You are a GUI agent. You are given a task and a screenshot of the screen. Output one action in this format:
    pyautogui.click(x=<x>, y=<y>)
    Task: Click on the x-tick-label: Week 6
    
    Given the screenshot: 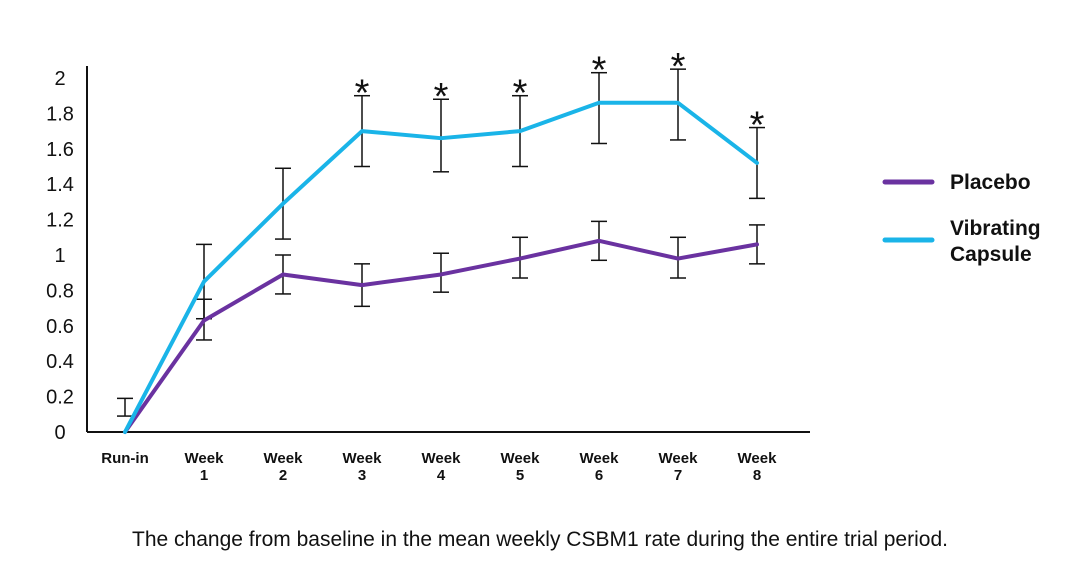 What is the action you would take?
    pyautogui.click(x=600, y=467)
    